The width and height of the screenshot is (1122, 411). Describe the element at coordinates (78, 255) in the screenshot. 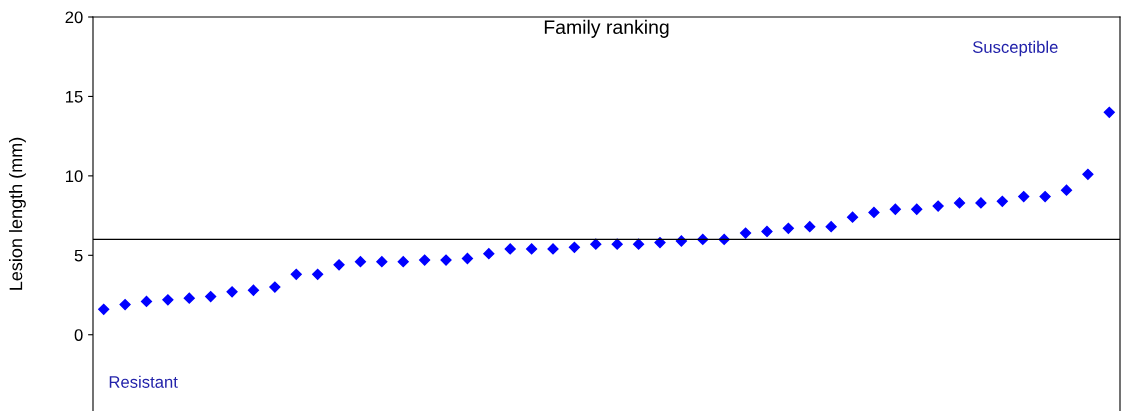

I see `y-tick-label: 5` at that location.